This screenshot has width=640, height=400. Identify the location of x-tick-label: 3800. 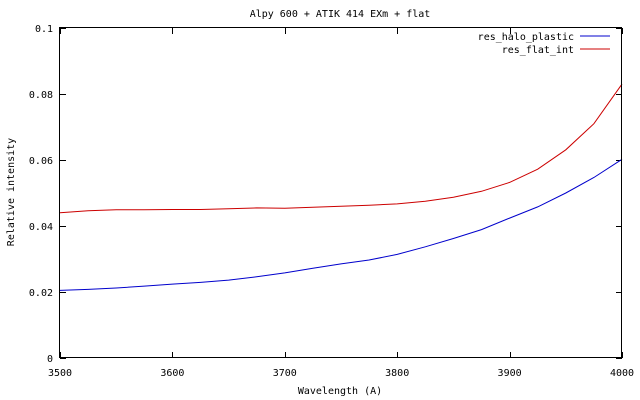
(397, 373).